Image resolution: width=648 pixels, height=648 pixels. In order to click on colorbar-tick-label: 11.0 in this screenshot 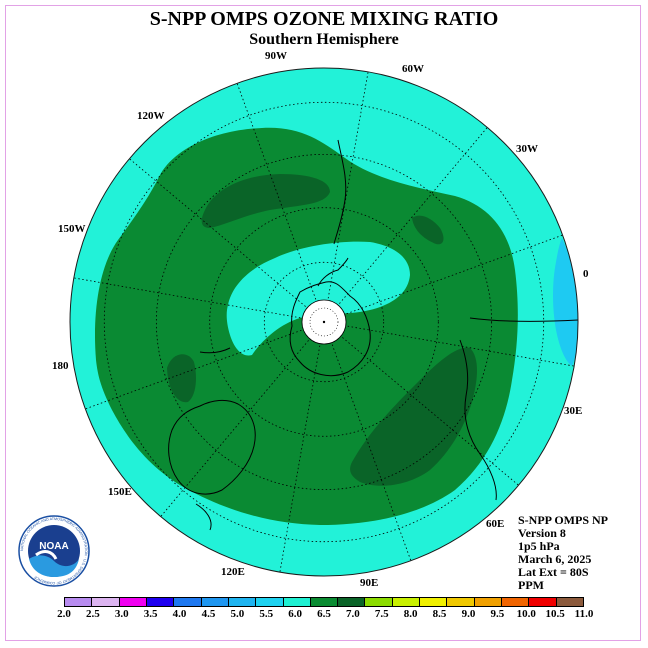, I will do `click(584, 614)`.